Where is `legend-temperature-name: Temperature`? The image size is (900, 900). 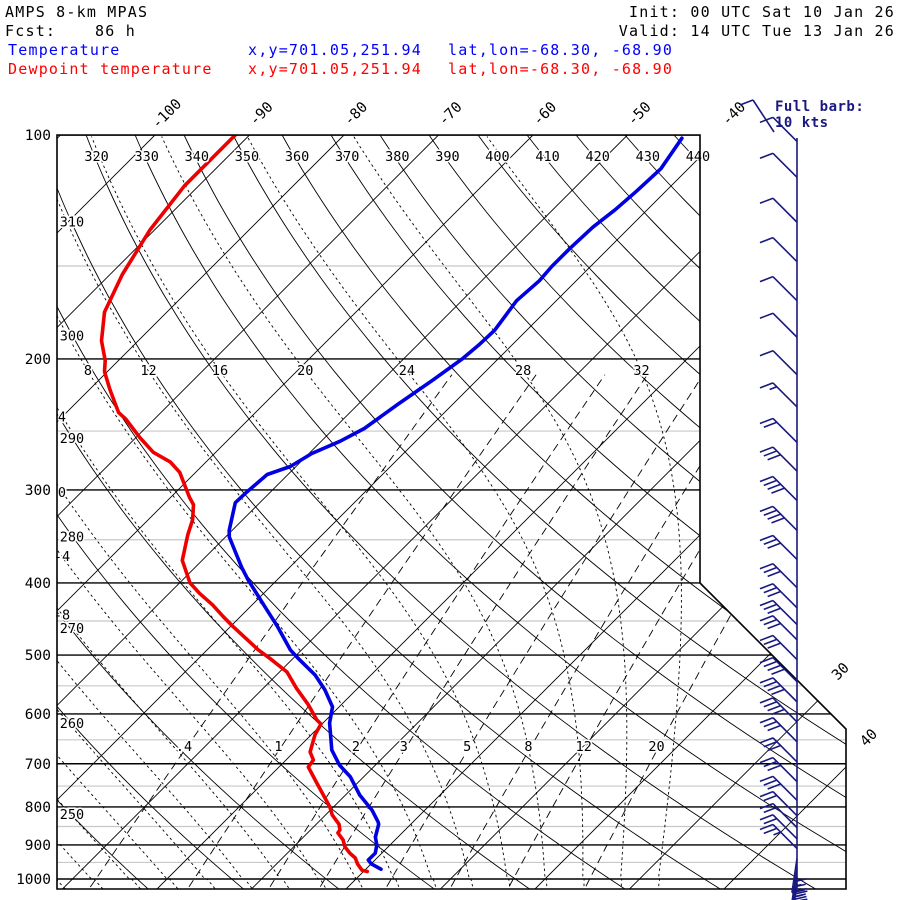
legend-temperature-name: Temperature is located at coordinates (64, 50).